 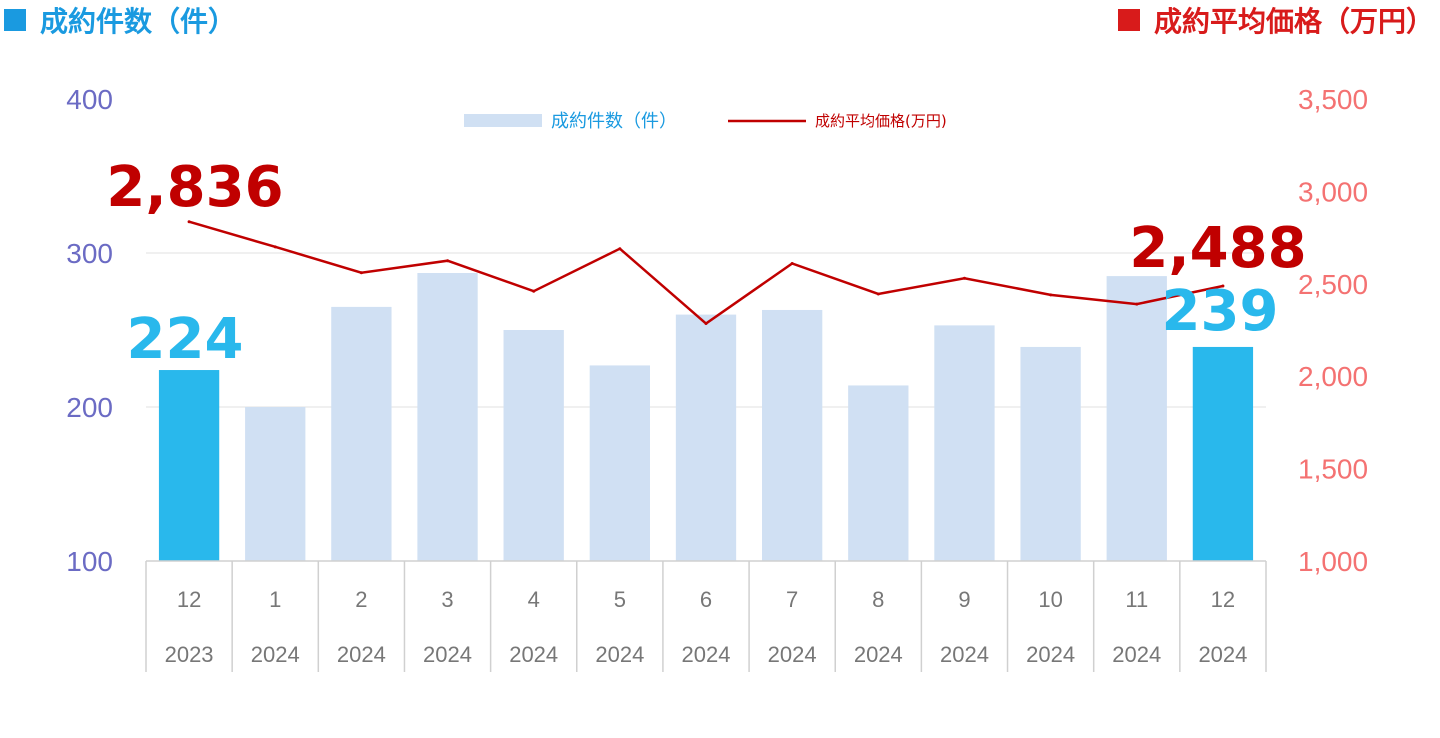 What do you see at coordinates (138, 21) in the screenshot?
I see `left-axis-title: 成約件数（件）` at bounding box center [138, 21].